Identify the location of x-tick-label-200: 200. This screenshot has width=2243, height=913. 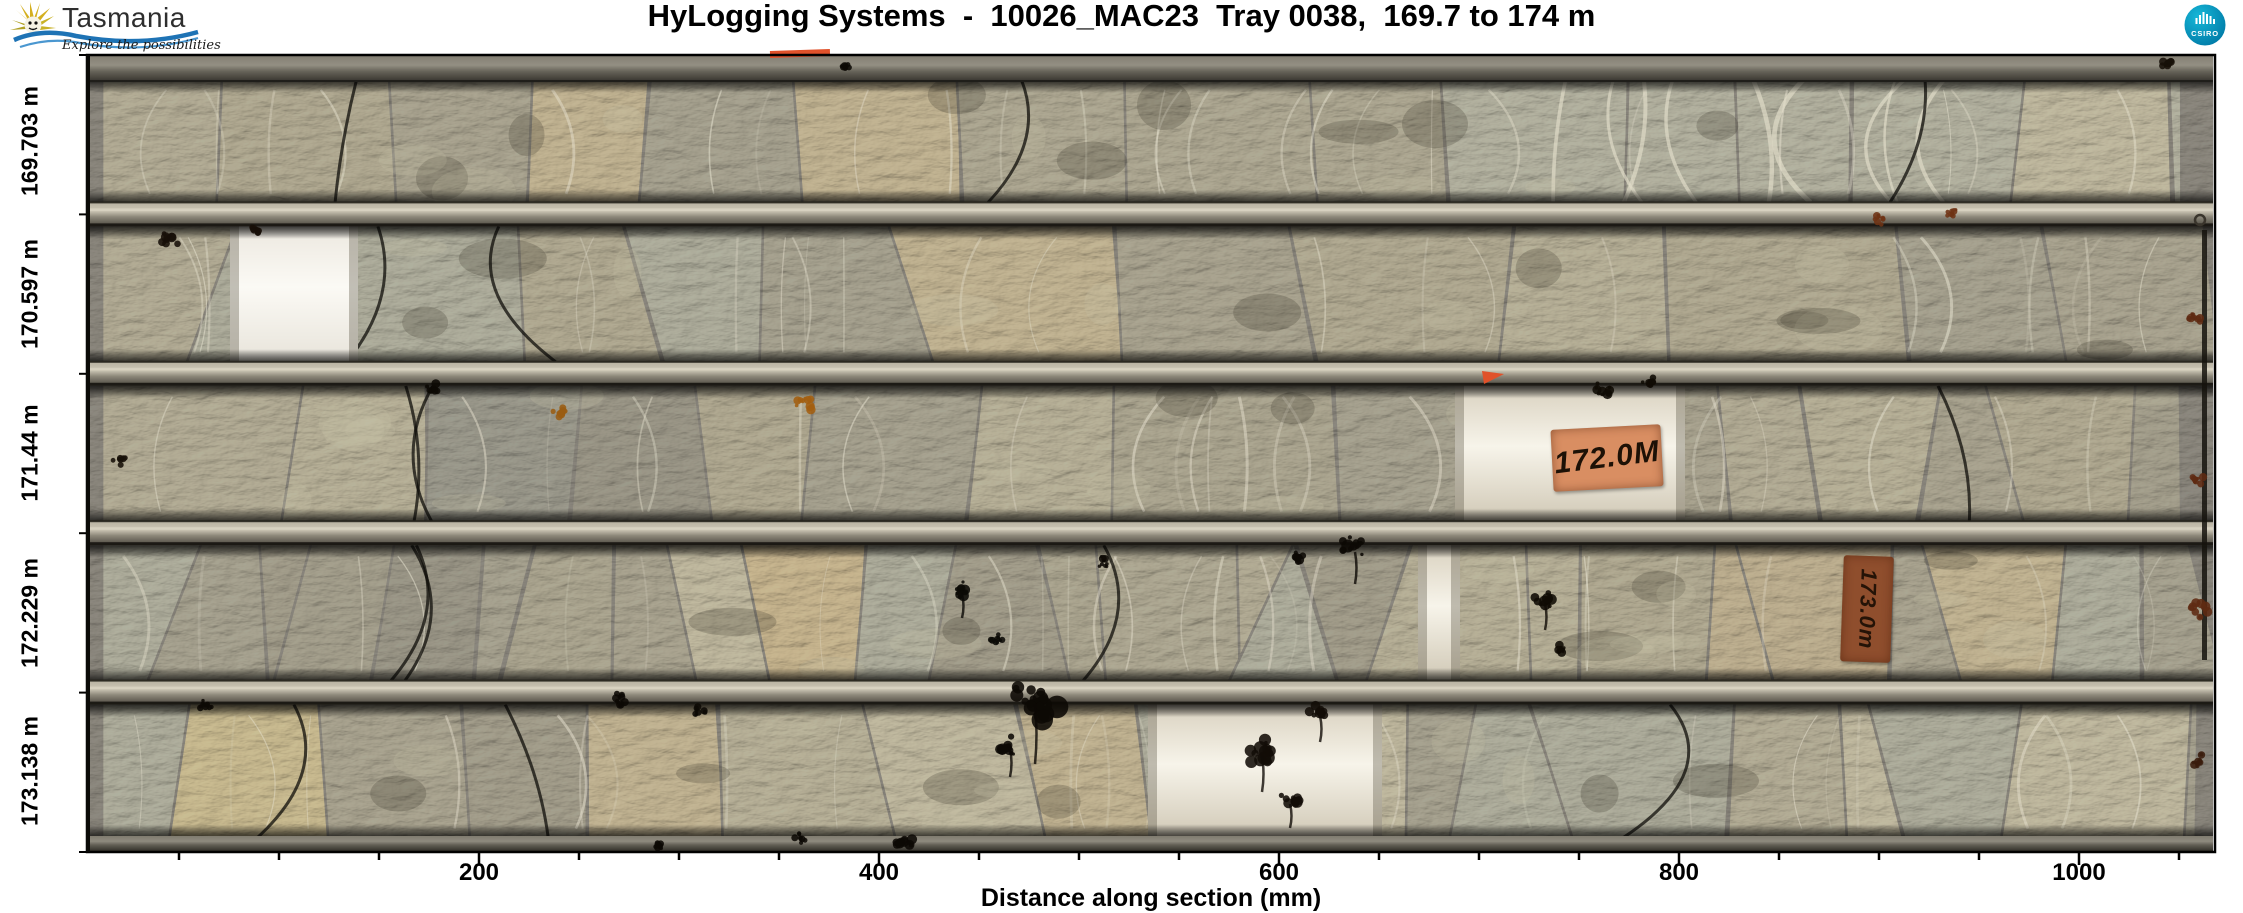
(479, 872).